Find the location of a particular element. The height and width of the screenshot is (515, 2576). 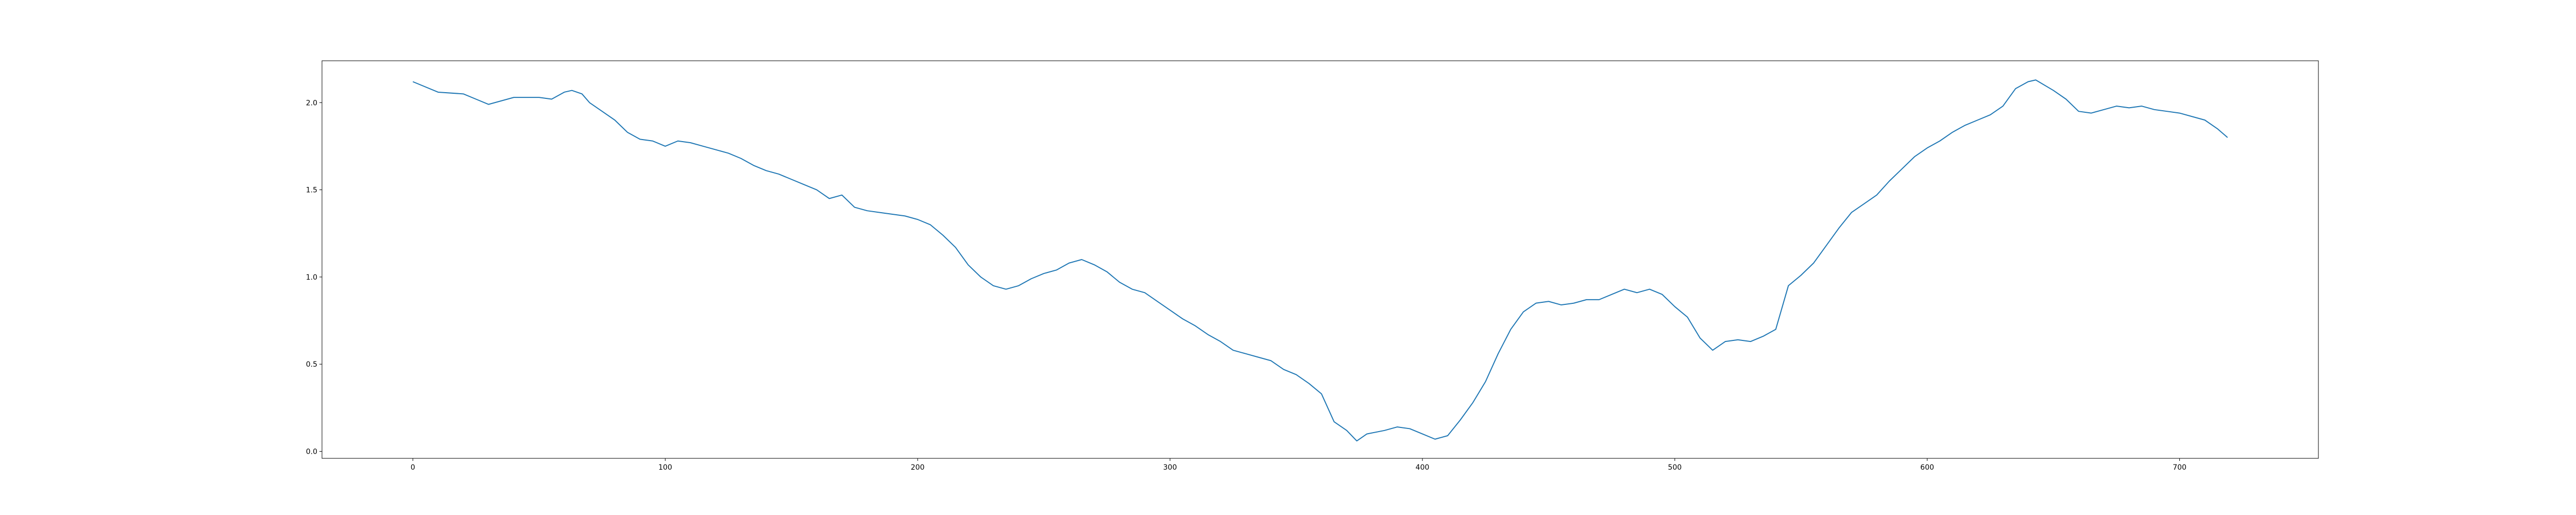

x-tick-label: 200 is located at coordinates (918, 468).